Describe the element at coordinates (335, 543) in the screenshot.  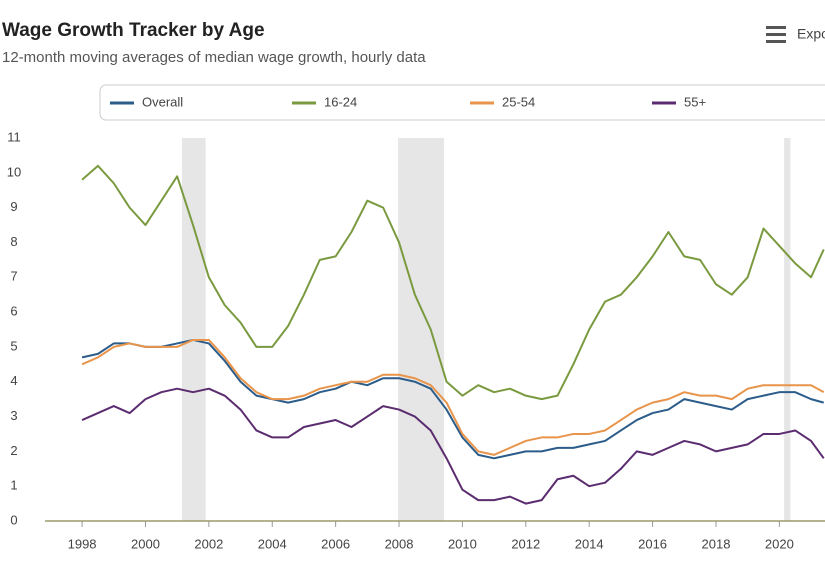
I see `x-tick-label: 2006` at that location.